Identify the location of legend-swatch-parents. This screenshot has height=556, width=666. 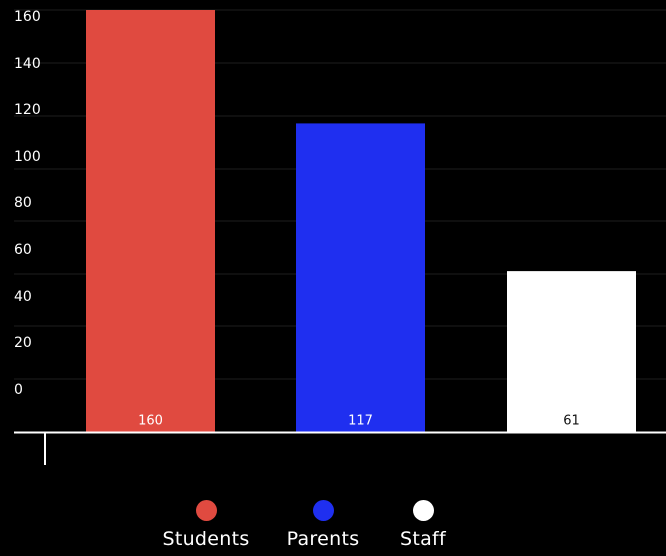
(323, 510).